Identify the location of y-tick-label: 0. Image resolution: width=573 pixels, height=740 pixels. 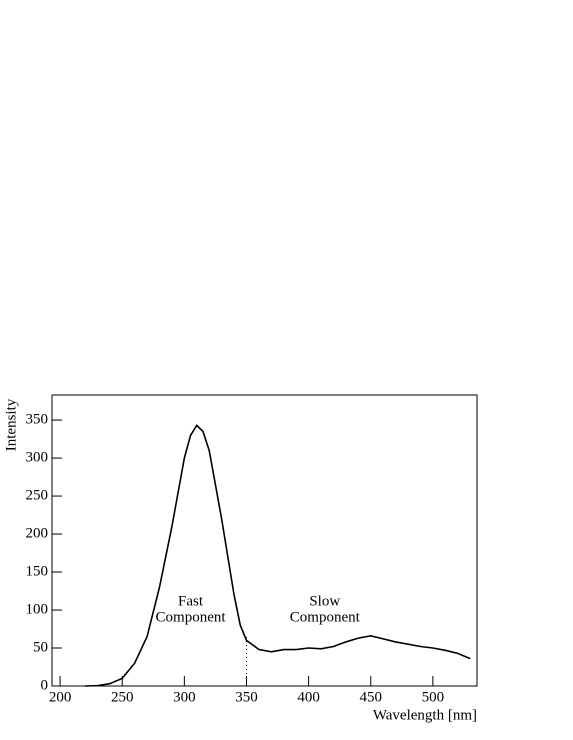
(45, 685).